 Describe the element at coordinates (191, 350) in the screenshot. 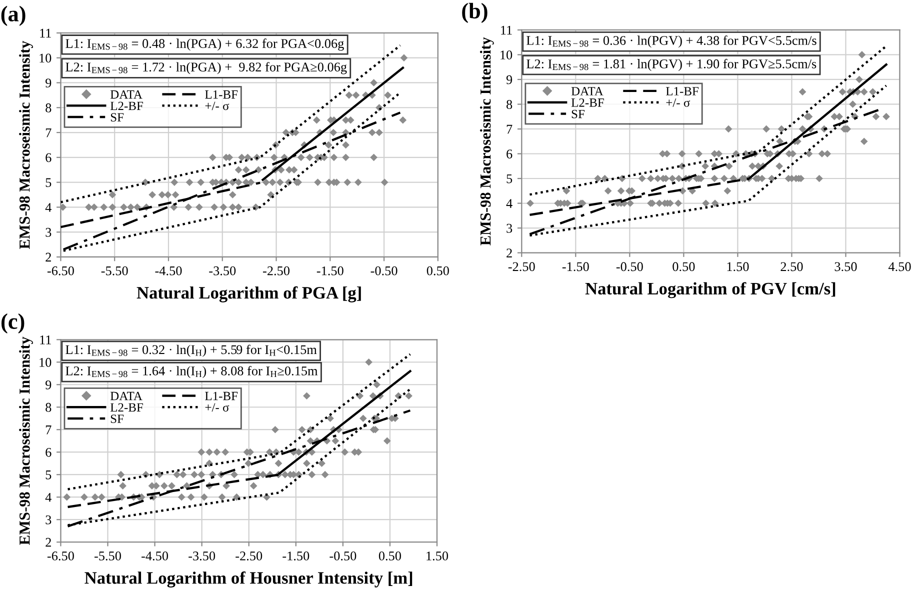

I see `annotation: L1: I$_{EMS−98}$ = 0.32 · ln(I$_{H}$) + 5.59 for I$_{H}$<0.15m` at that location.